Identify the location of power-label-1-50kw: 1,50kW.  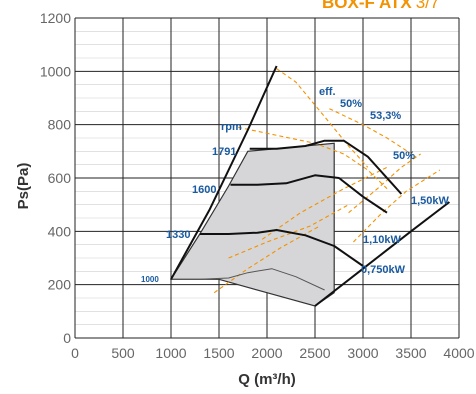
(430, 201).